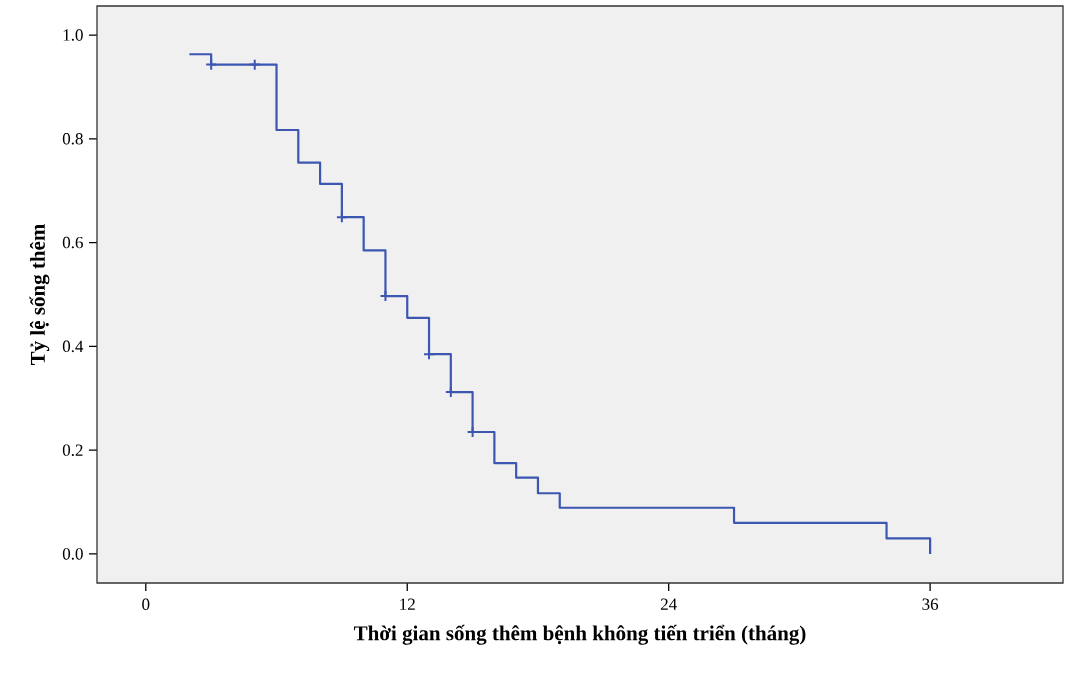 The height and width of the screenshot is (677, 1065). Describe the element at coordinates (72, 554) in the screenshot. I see `y-tick-label: 0.0` at that location.